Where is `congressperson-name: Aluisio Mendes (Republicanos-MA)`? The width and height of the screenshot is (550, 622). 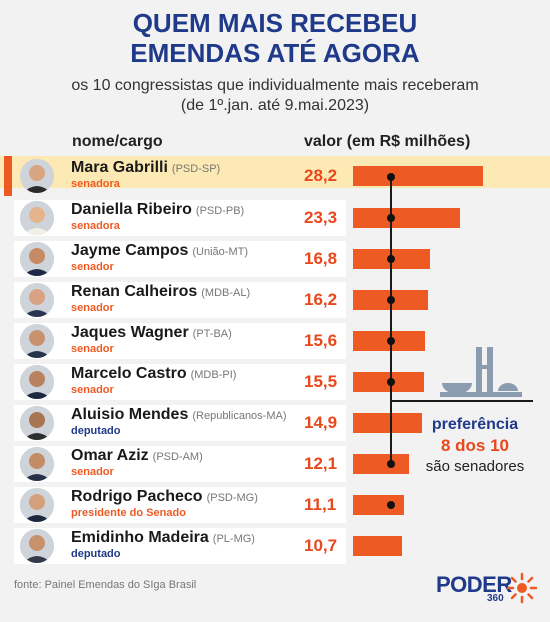 congressperson-name: Aluisio Mendes (Republicanos-MA) is located at coordinates (179, 415).